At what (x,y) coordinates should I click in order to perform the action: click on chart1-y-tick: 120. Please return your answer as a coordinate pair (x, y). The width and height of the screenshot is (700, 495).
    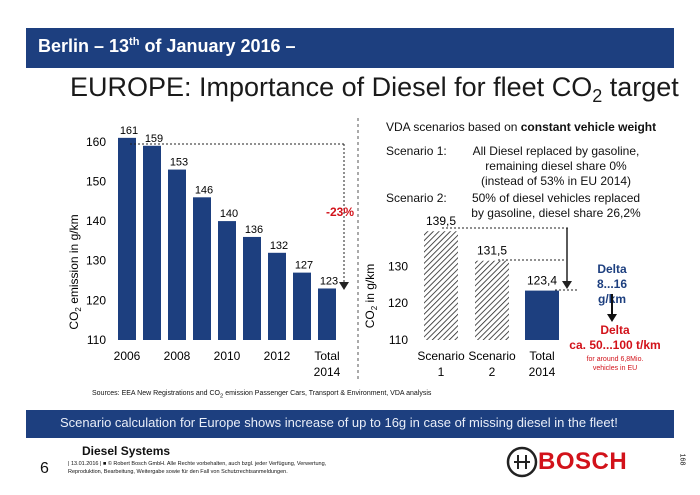
    Looking at the image, I should click on (96, 300).